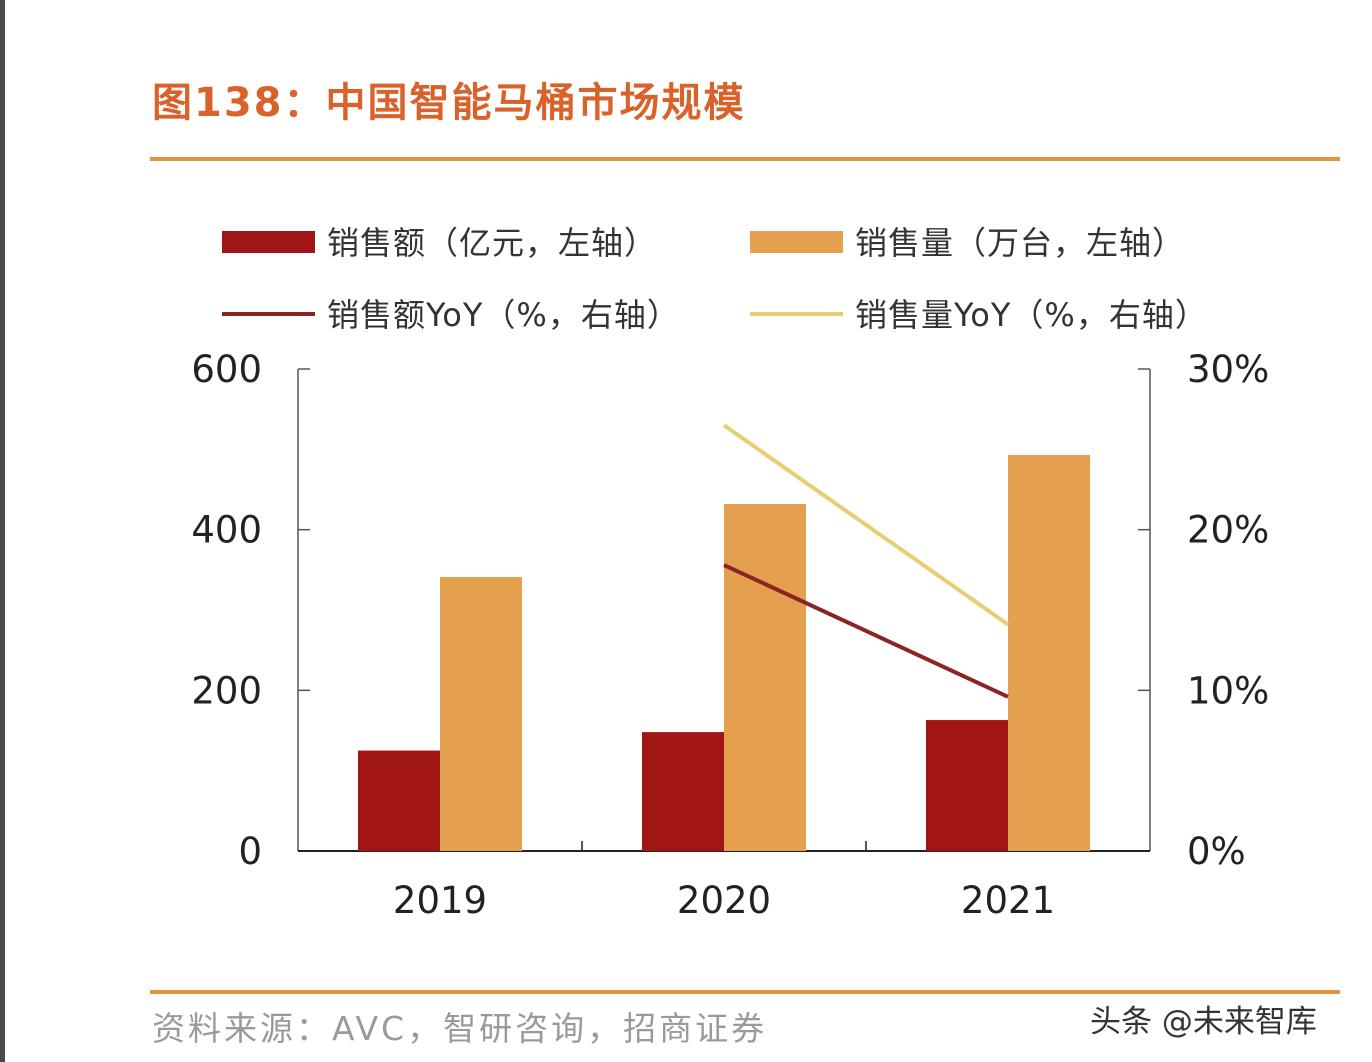  I want to click on x-axis-tick-label: 2019, so click(440, 900).